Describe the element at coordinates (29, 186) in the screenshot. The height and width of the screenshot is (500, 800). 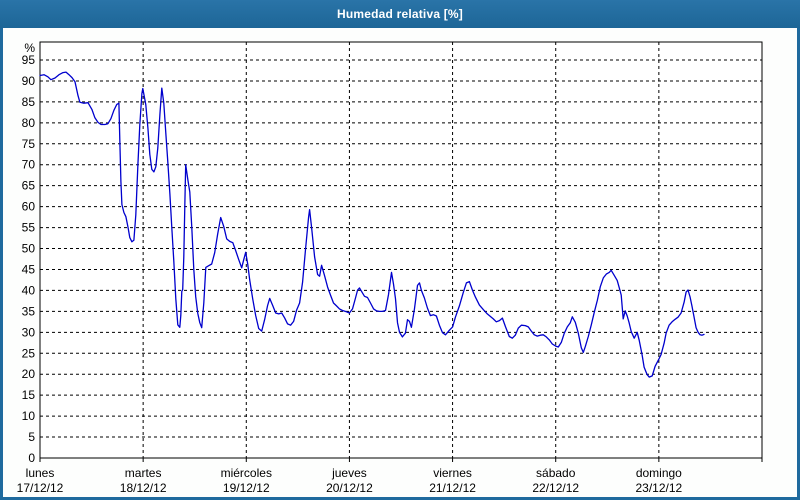
I see `y-tick-label: 65` at that location.